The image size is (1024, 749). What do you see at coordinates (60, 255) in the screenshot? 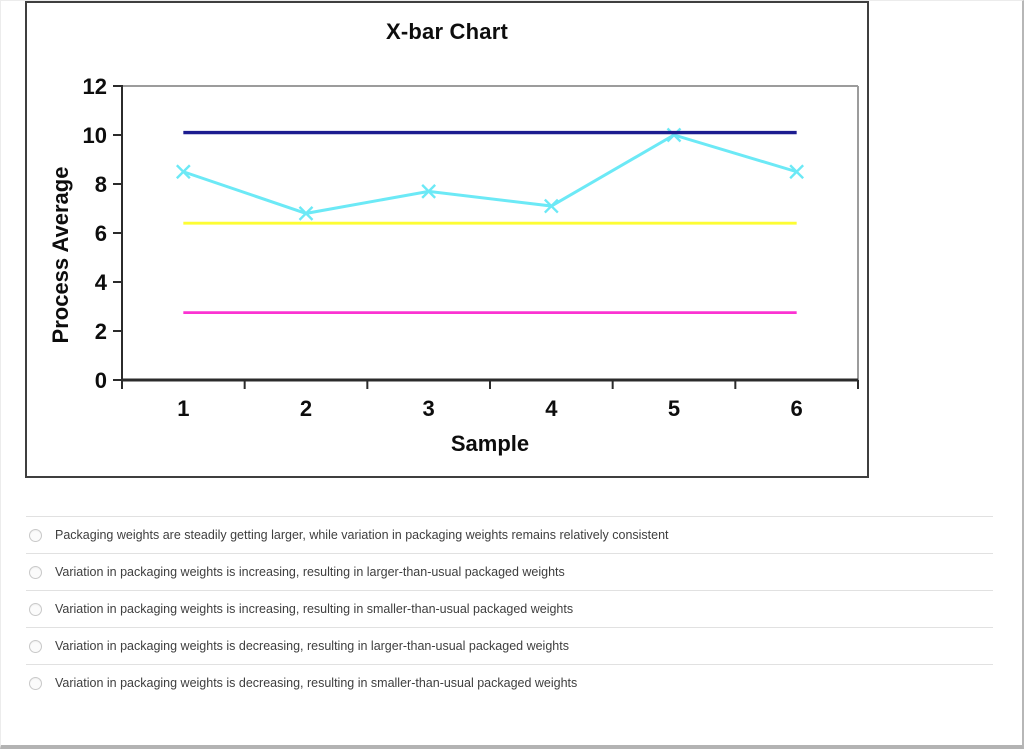
I see `y-axis-title: Process Average` at bounding box center [60, 255].